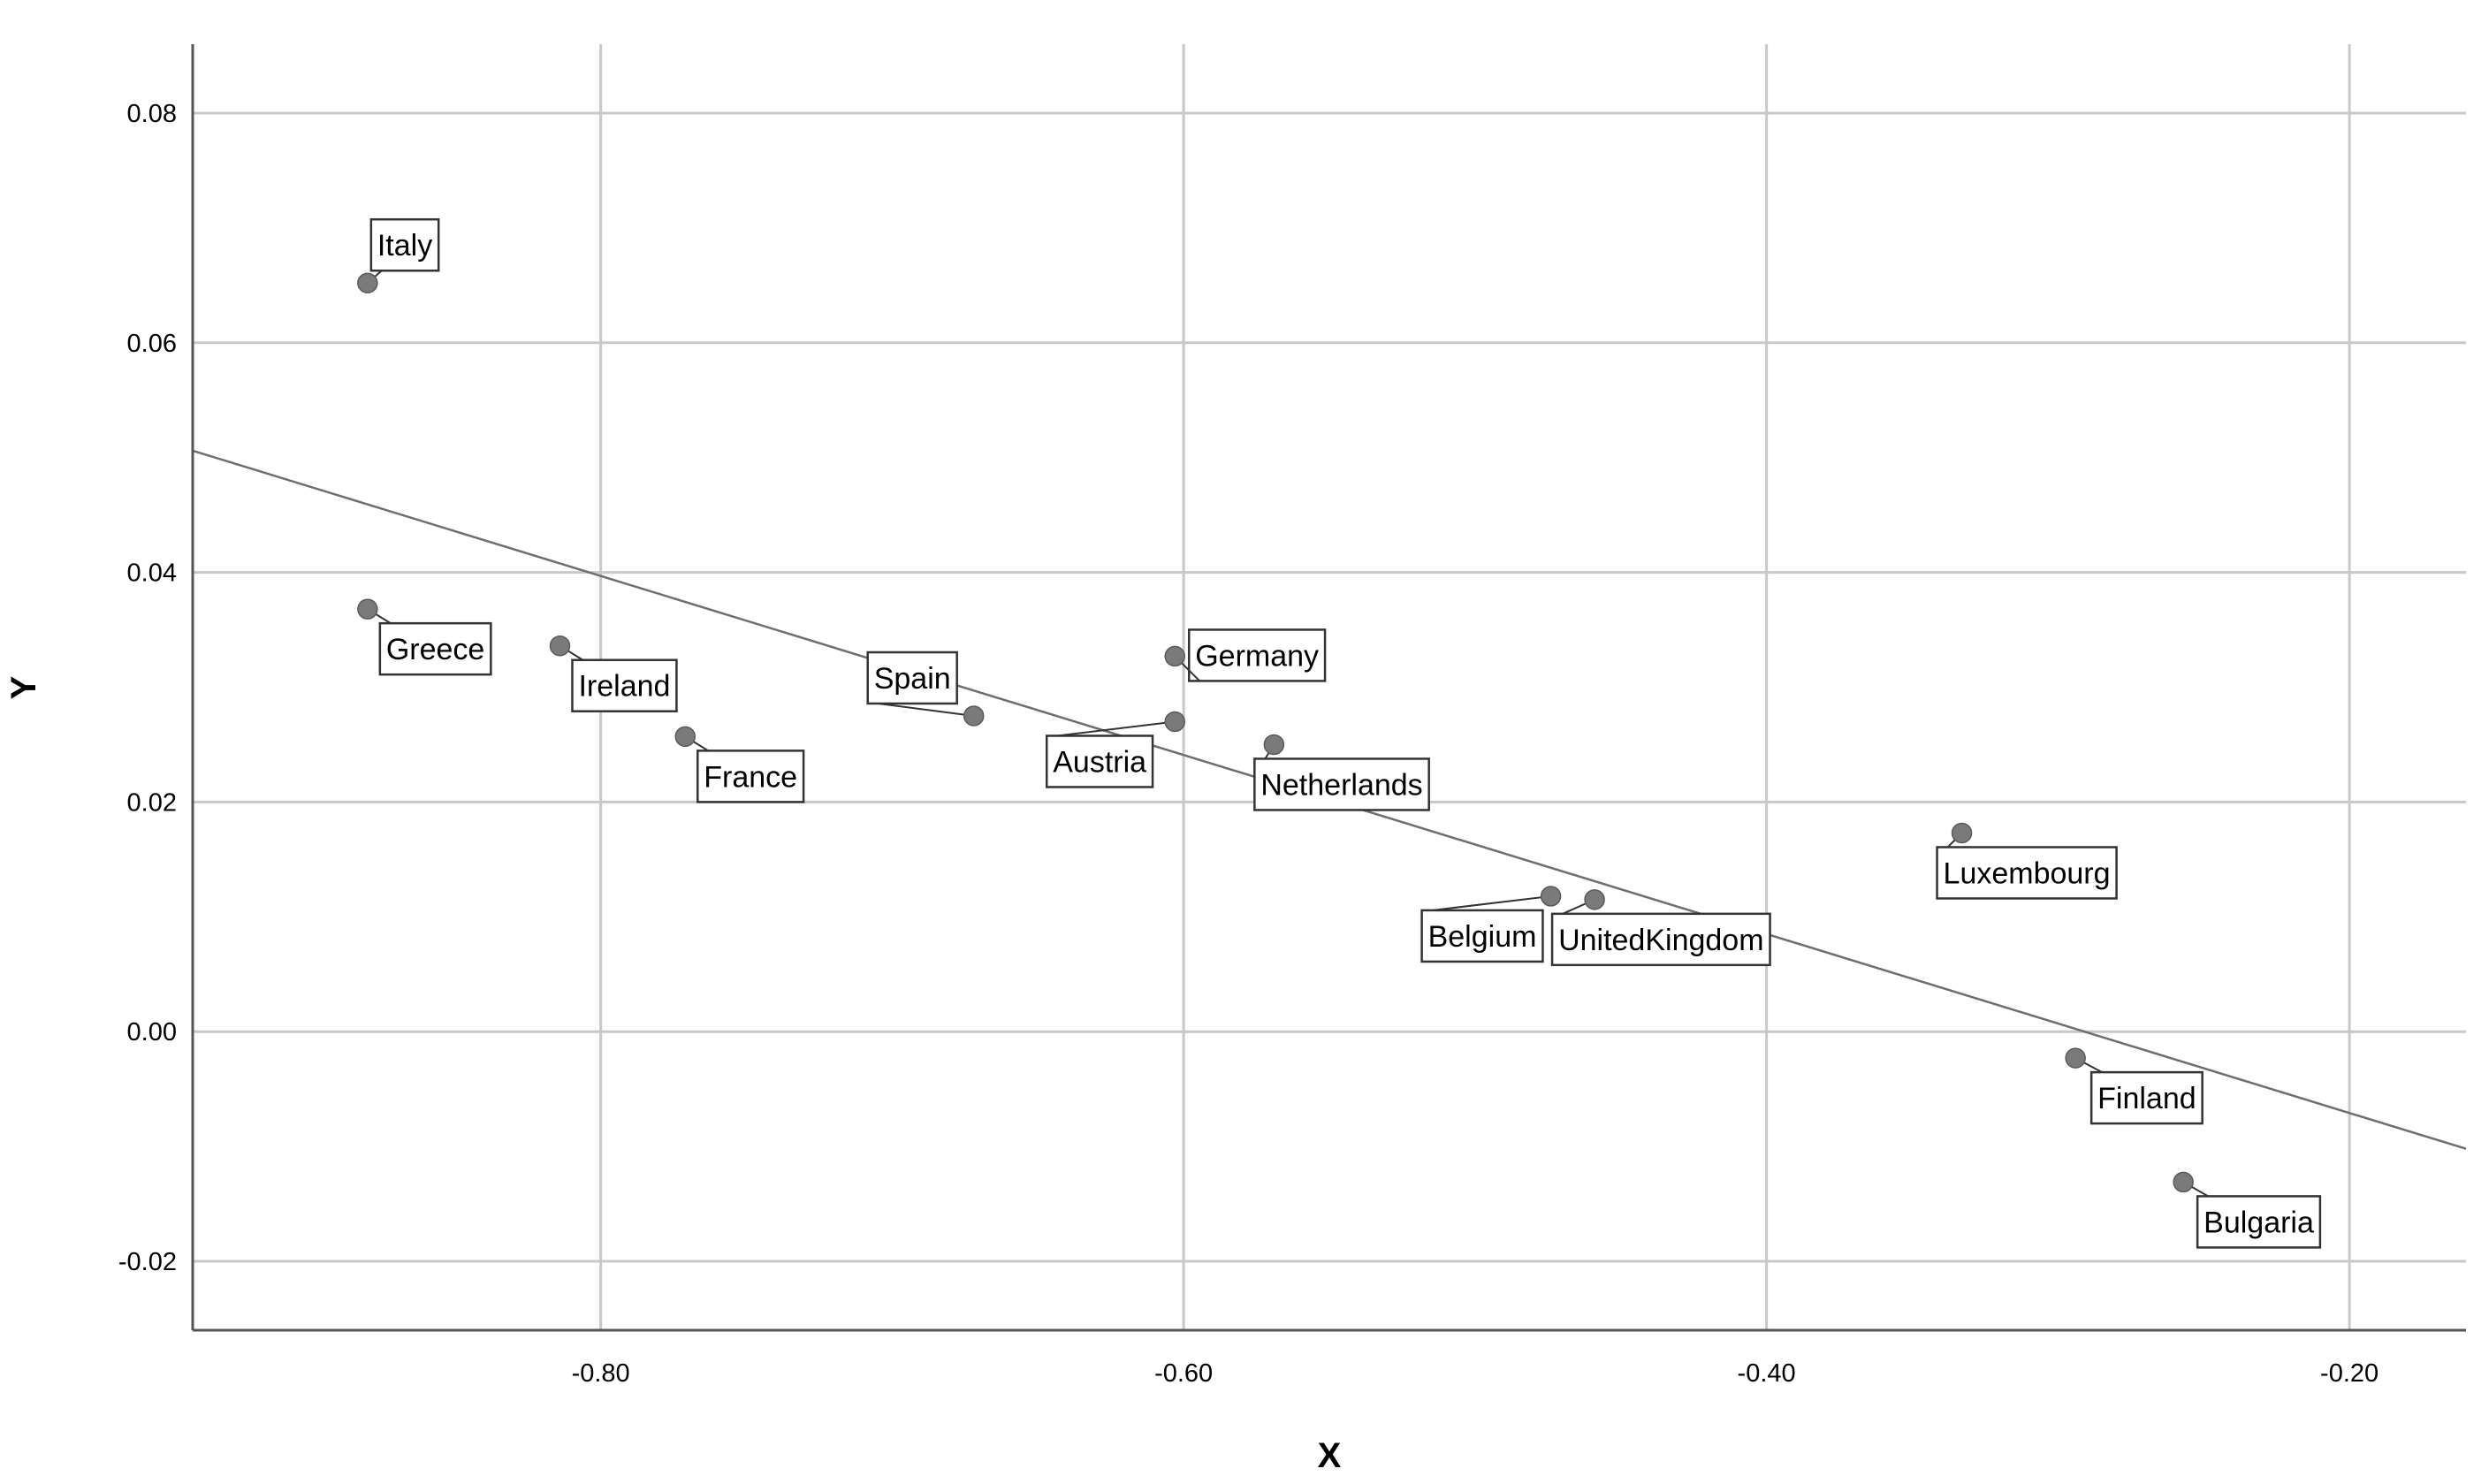  I want to click on point-group: UnitedKingdom, so click(1660, 928).